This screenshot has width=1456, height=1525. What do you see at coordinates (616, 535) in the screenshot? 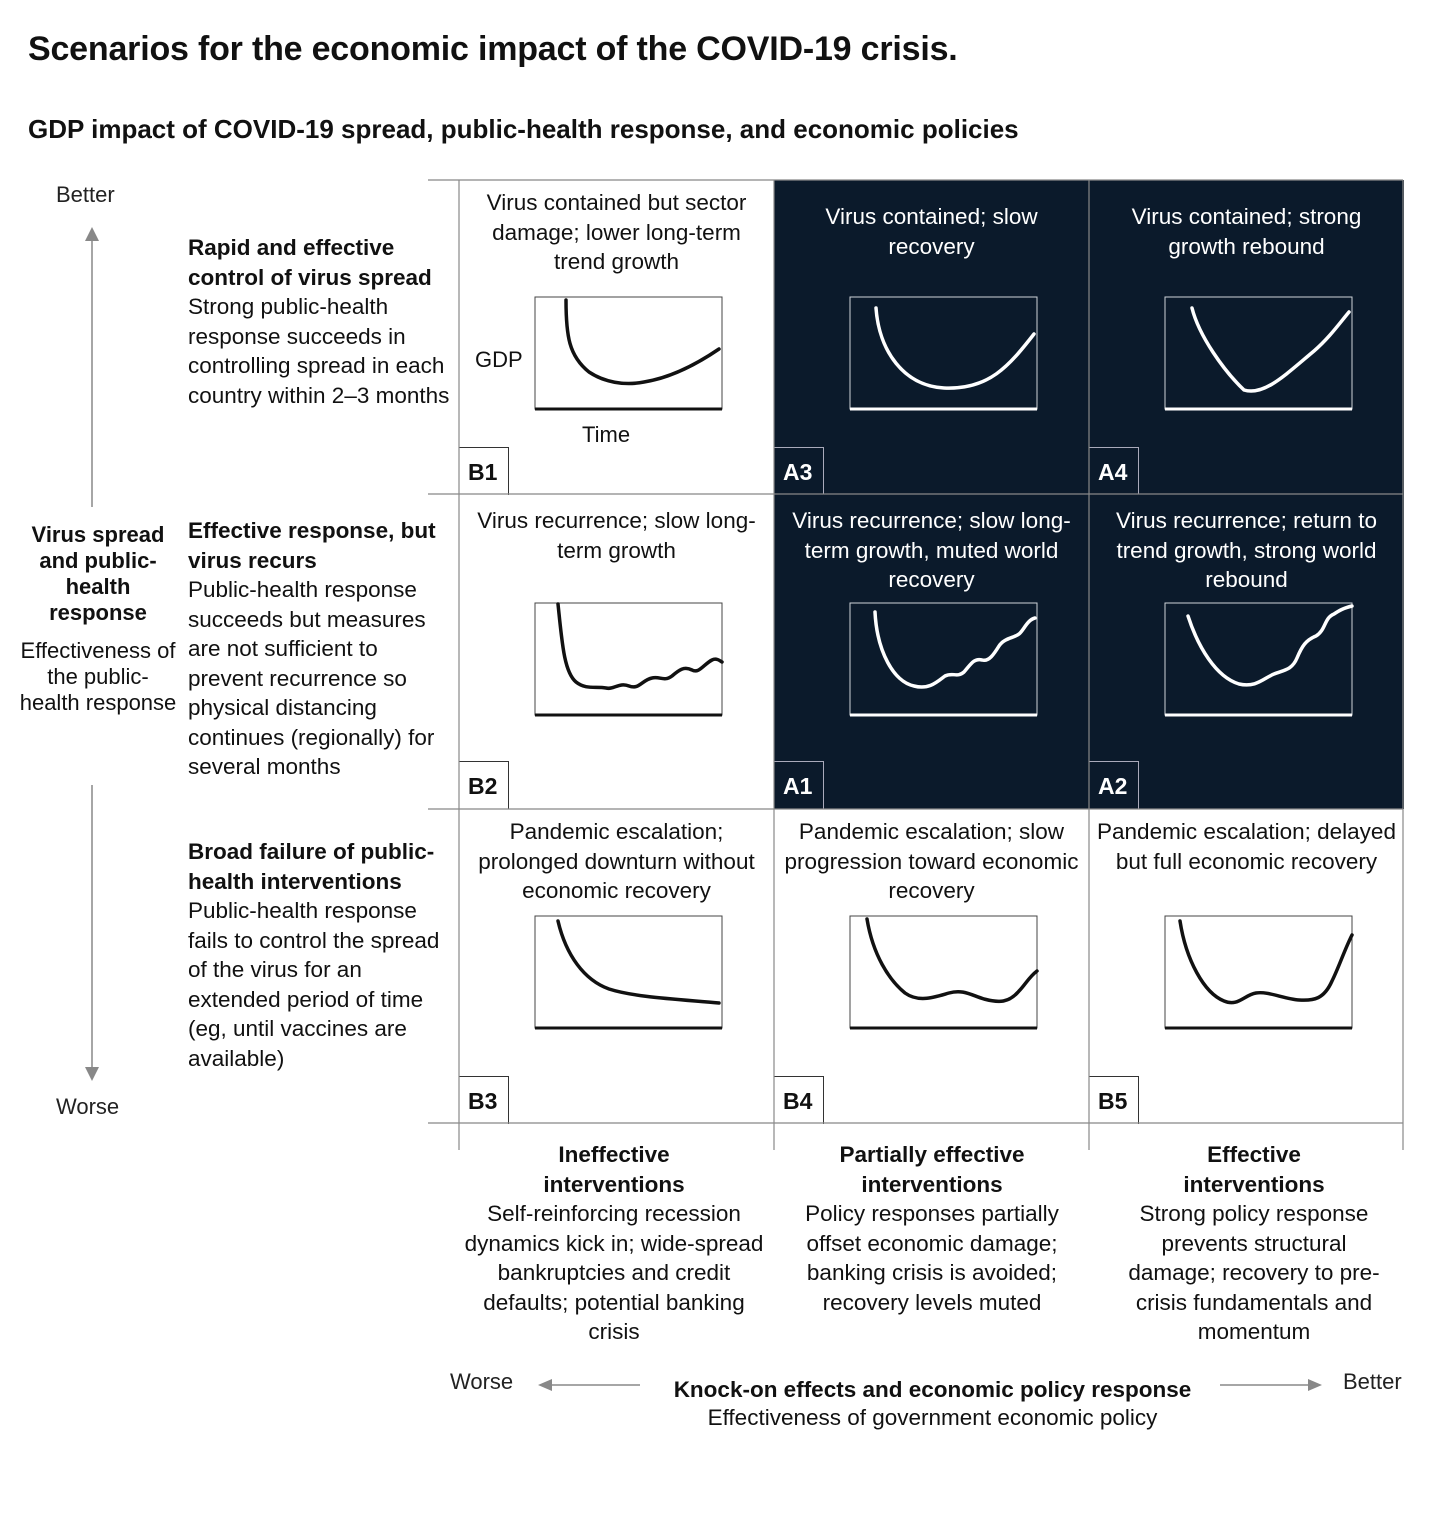
I see `scenario-caption: Virus recurrence; slow long-term growth` at bounding box center [616, 535].